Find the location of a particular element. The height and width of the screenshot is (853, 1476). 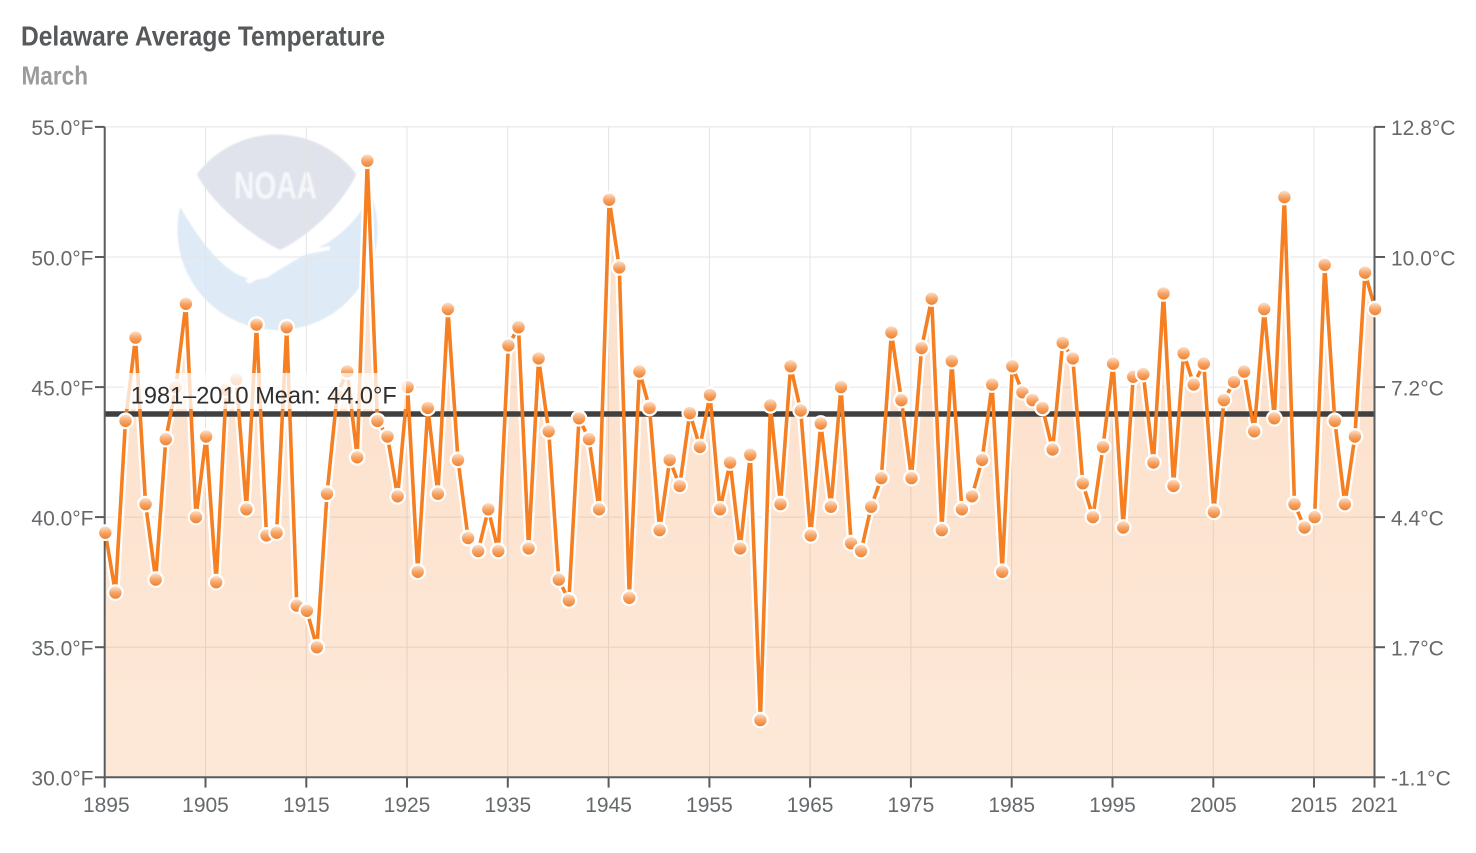

svg-text: 55.0°F is located at coordinates (62, 128).